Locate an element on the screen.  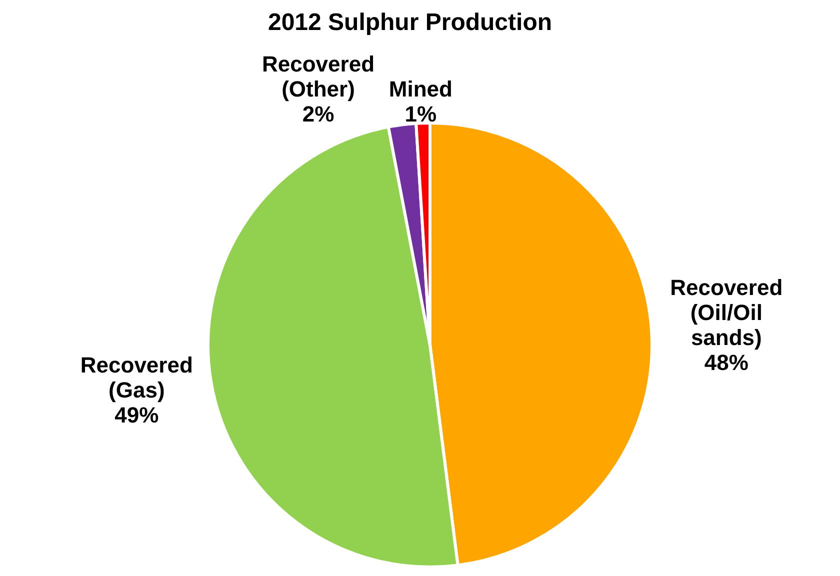
data-label: 48% is located at coordinates (726, 363).